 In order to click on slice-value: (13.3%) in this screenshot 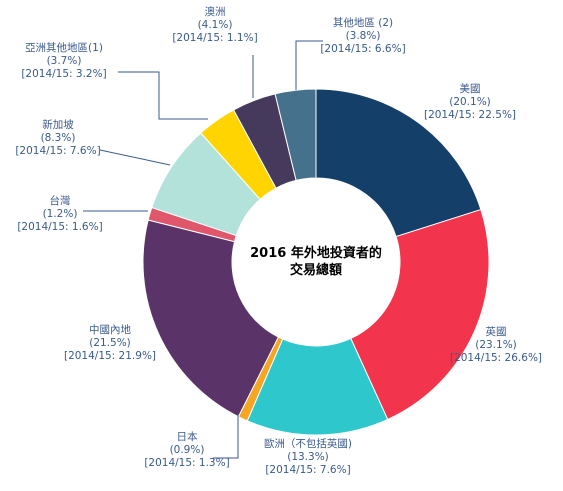, I will do `click(308, 457)`.